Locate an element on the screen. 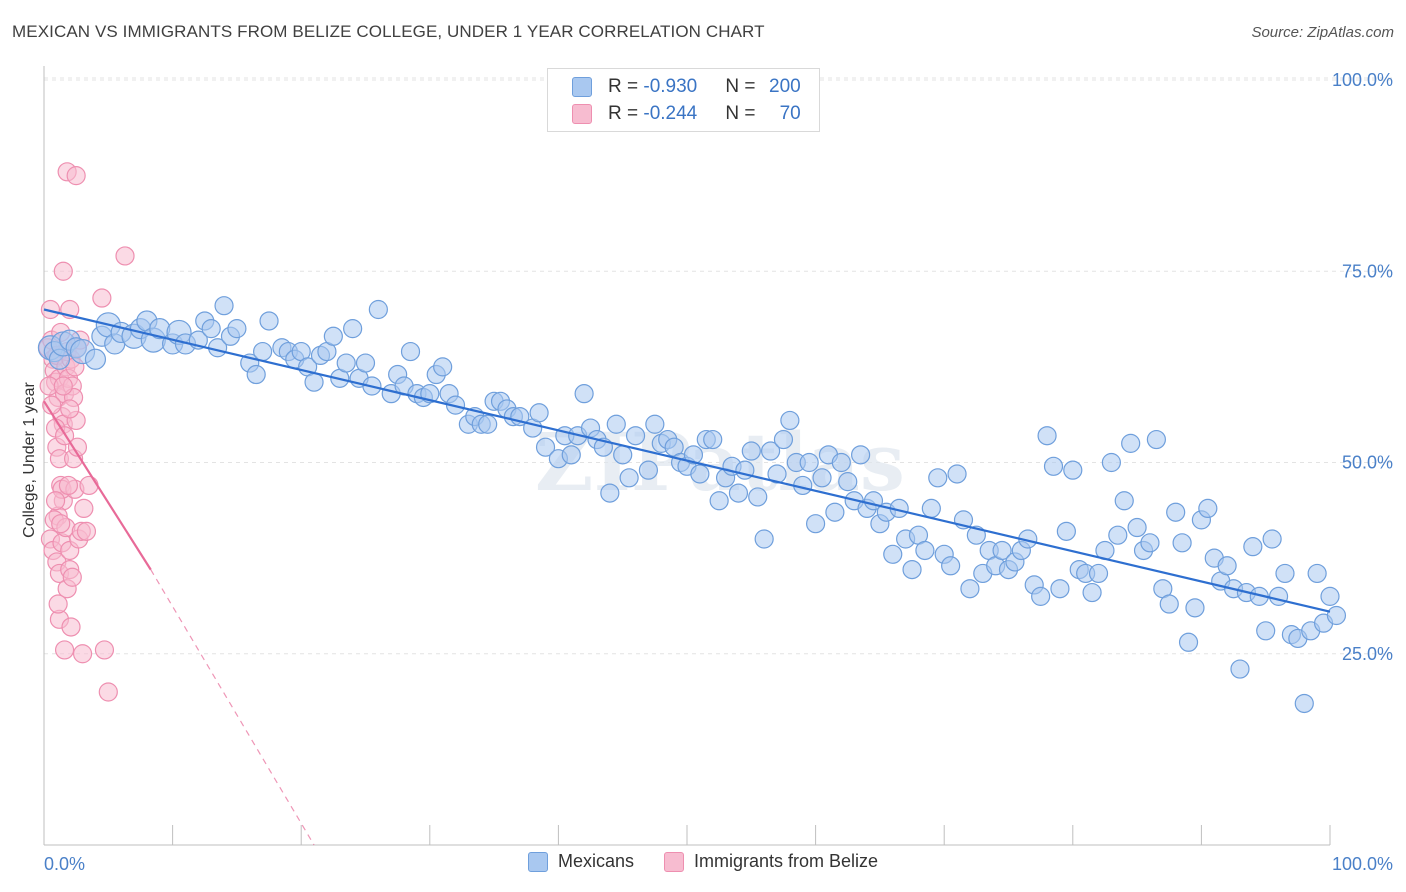 Image resolution: width=1406 pixels, height=892 pixels. legend-n-label: N = is located at coordinates (743, 113).